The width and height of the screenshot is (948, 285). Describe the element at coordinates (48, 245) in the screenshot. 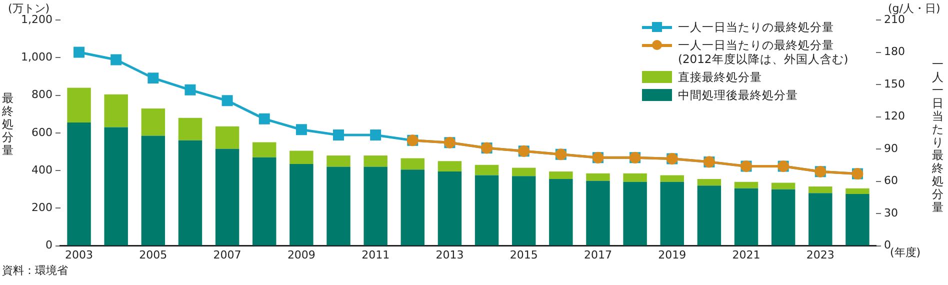

I see `y-tick-label: 0` at that location.